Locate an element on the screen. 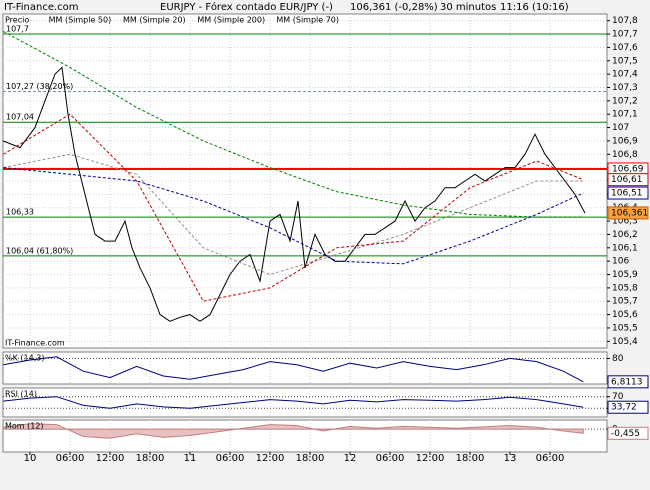  legend-entry: Precio is located at coordinates (17, 20).